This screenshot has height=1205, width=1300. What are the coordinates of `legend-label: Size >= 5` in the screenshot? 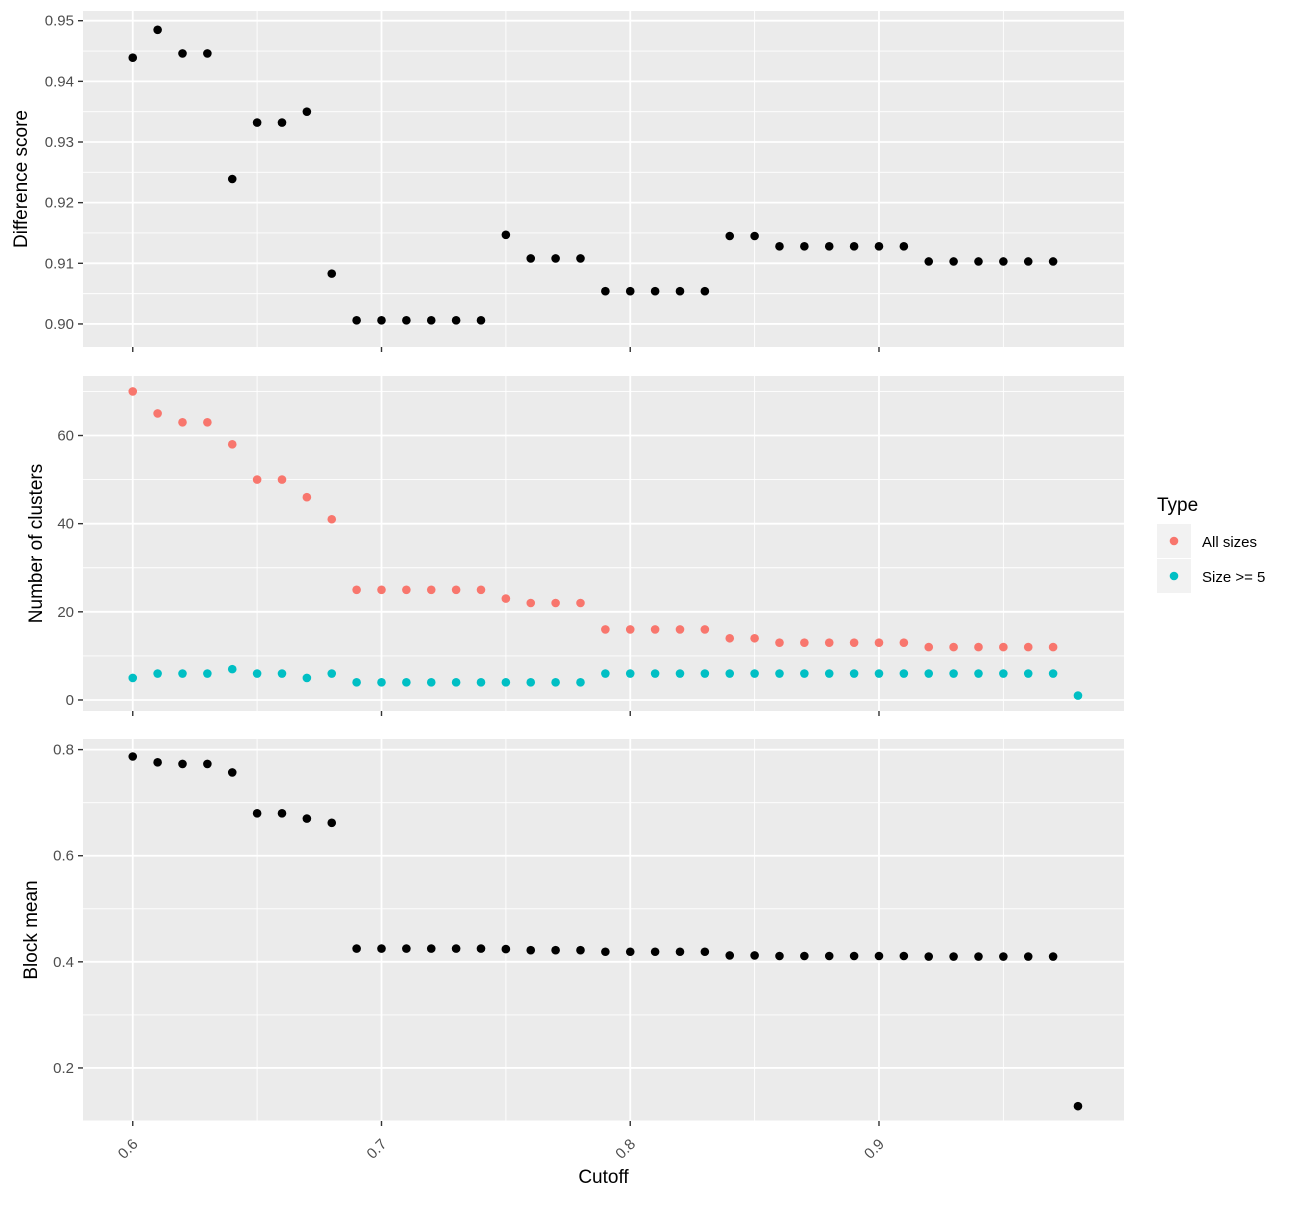 It's located at (1233, 577).